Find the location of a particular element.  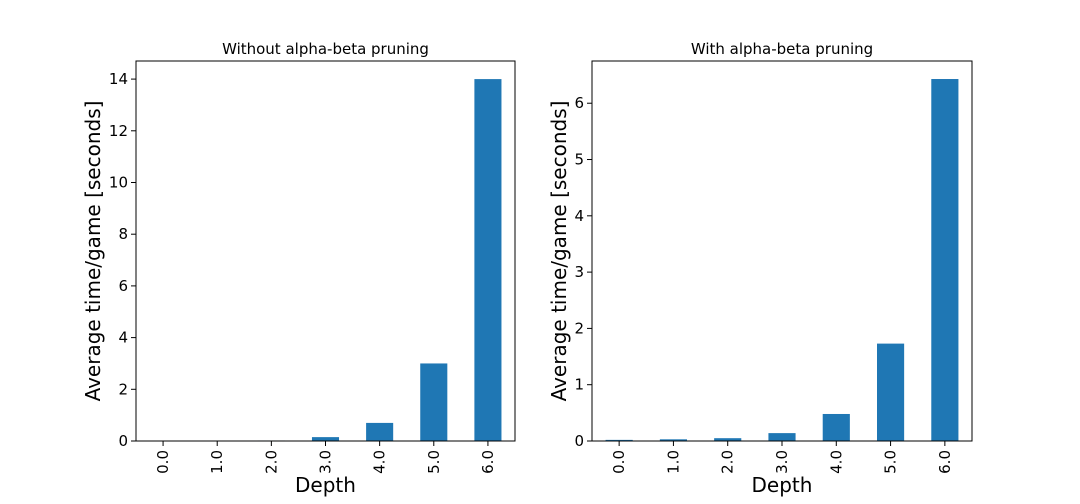

chart-title: With alpha-beta pruning is located at coordinates (782, 49).